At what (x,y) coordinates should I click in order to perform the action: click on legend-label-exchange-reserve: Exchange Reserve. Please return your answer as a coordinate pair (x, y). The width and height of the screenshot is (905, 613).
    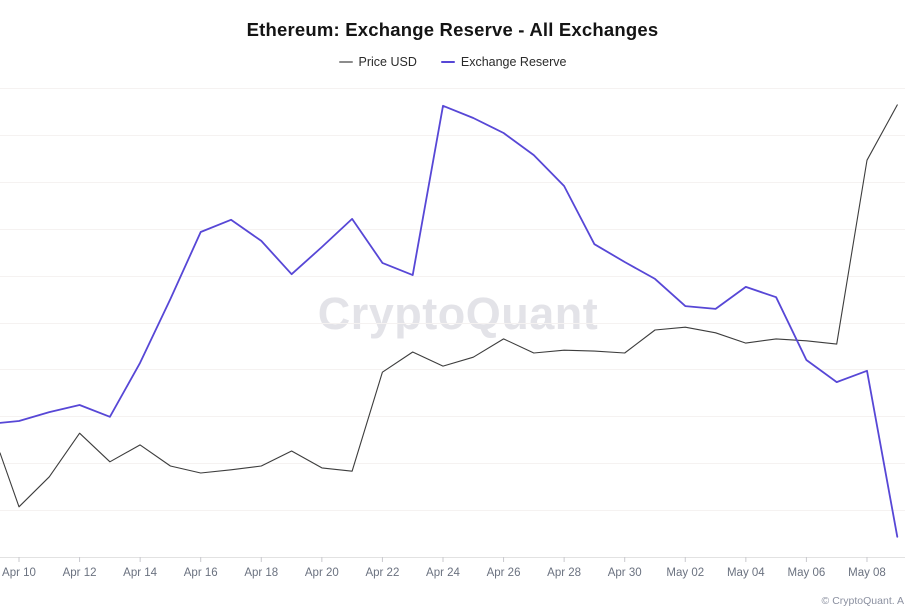
    Looking at the image, I should click on (513, 62).